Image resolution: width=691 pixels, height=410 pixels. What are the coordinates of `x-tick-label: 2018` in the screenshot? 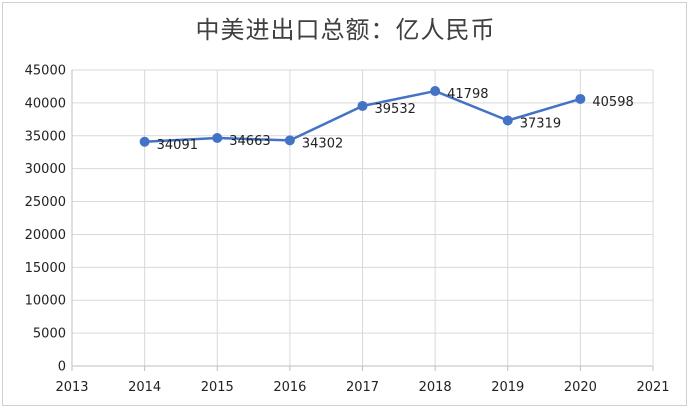 It's located at (435, 387).